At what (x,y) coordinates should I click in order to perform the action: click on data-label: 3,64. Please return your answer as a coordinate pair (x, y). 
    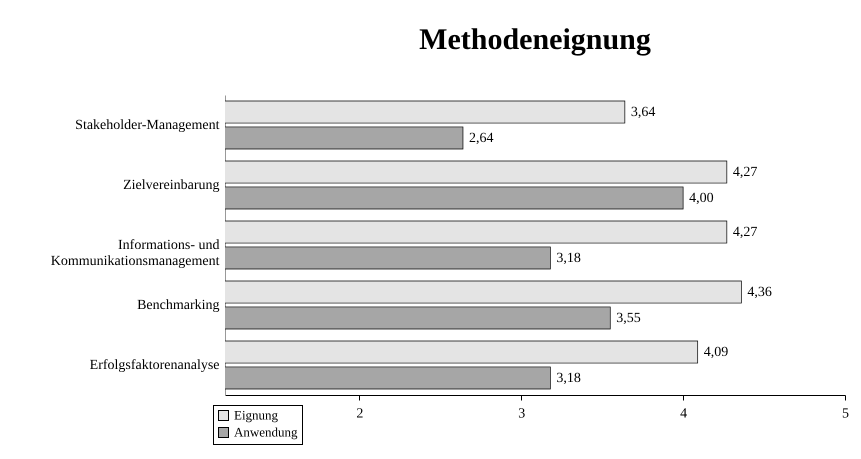
    Looking at the image, I should click on (643, 112).